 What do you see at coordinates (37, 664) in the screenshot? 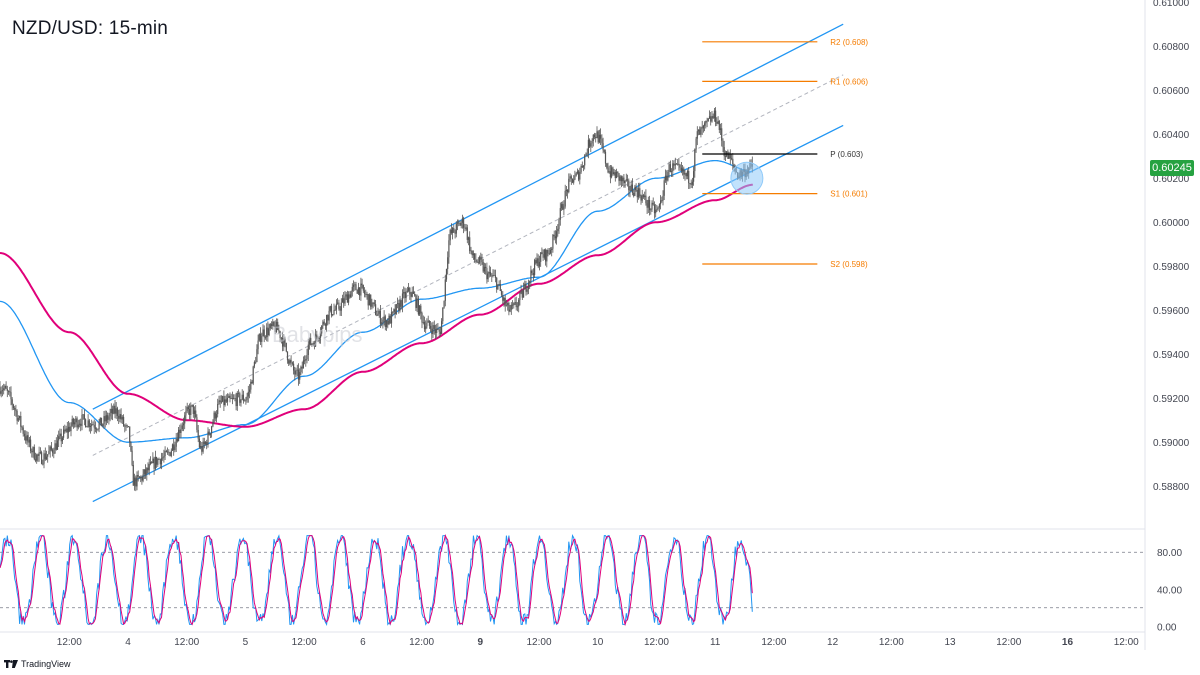
I see `tradingview-logo: TradingView` at bounding box center [37, 664].